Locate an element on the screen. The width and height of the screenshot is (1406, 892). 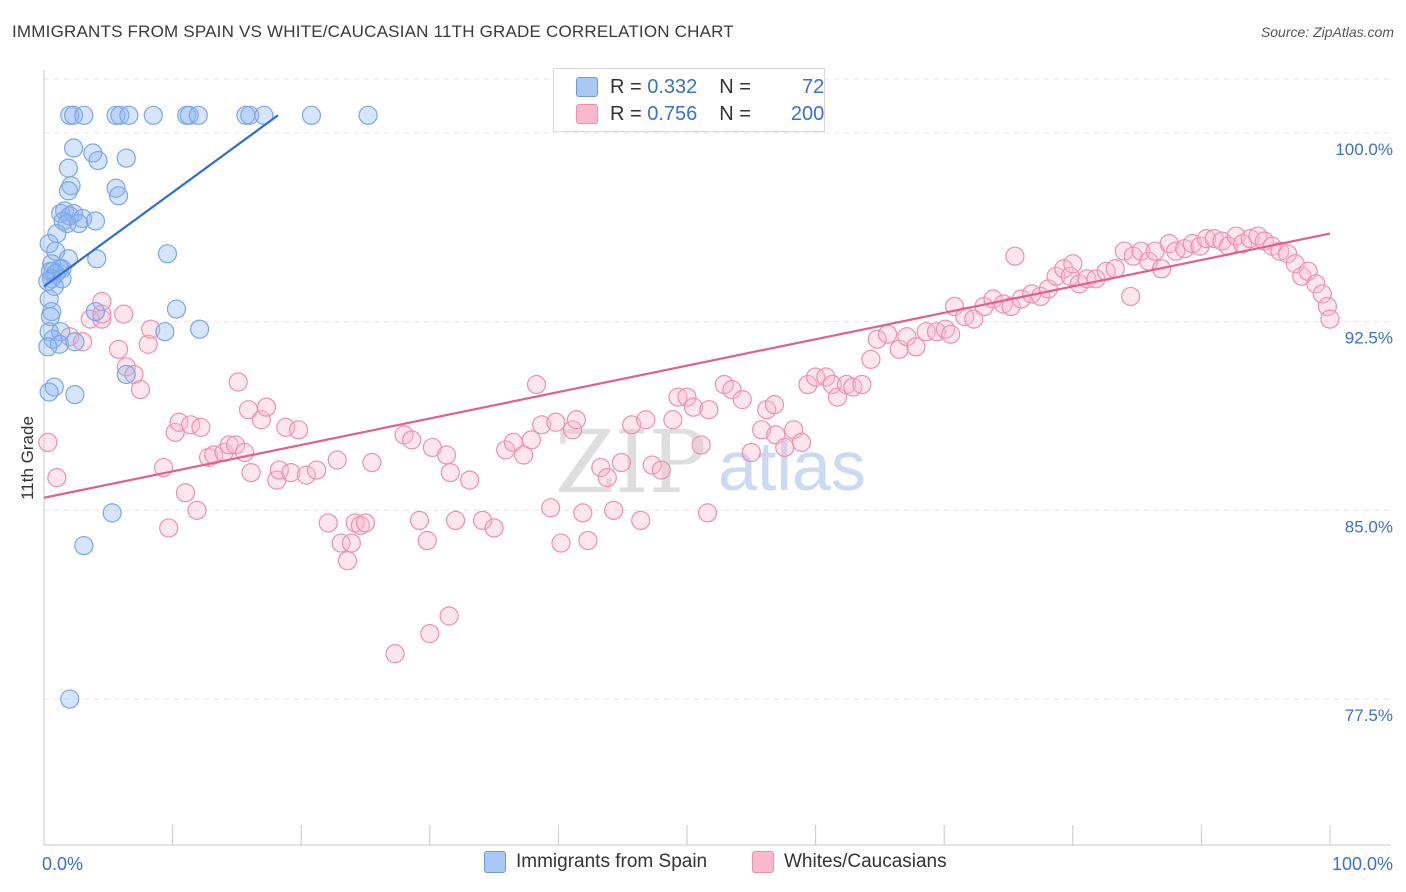
stats-legend: R = 0.332 N = 72 R = 0.756 N = 200 is located at coordinates (689, 100).